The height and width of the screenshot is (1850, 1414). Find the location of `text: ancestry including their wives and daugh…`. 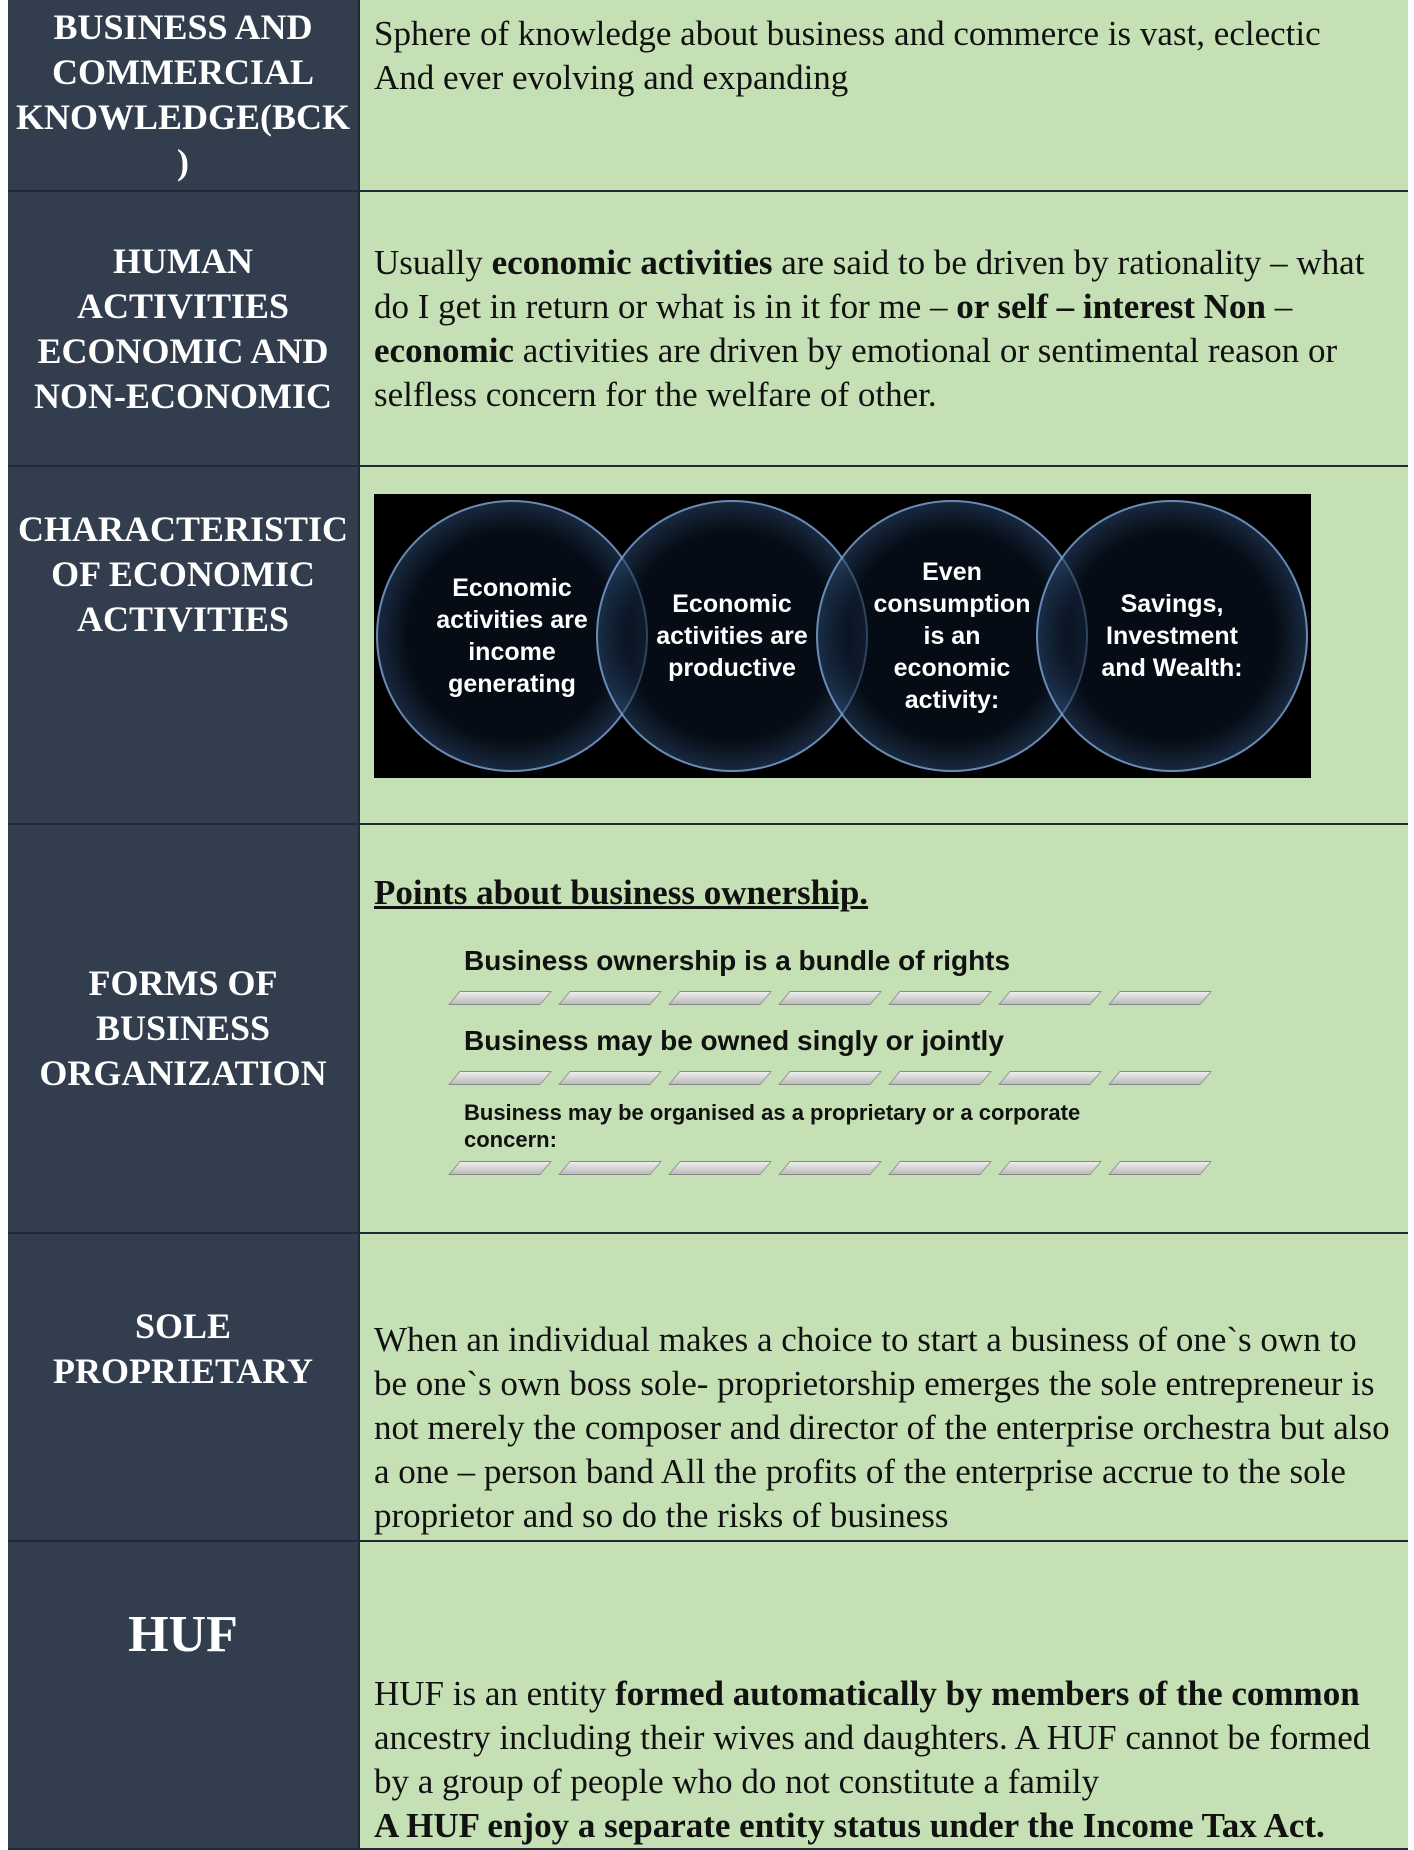

text: ancestry including their wives and daugh… is located at coordinates (872, 1759).